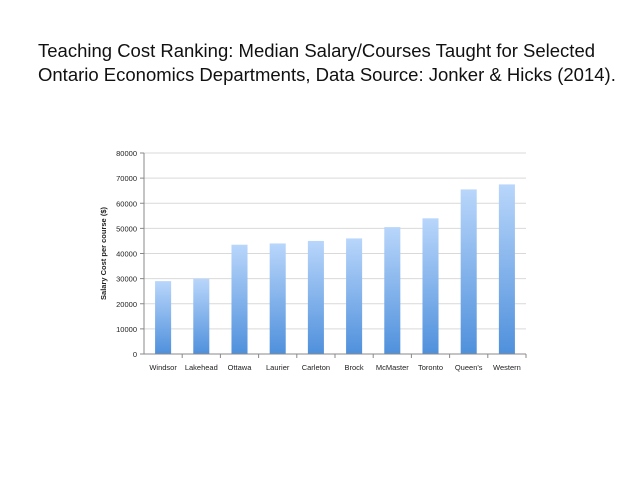 This screenshot has width=640, height=480. Describe the element at coordinates (278, 367) in the screenshot. I see `x-tick-label: Laurier` at that location.